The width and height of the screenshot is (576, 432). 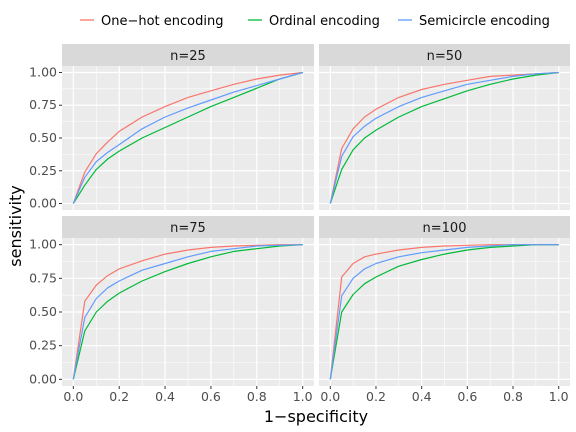 I want to click on strip-label-n50: n=50, so click(x=445, y=56).